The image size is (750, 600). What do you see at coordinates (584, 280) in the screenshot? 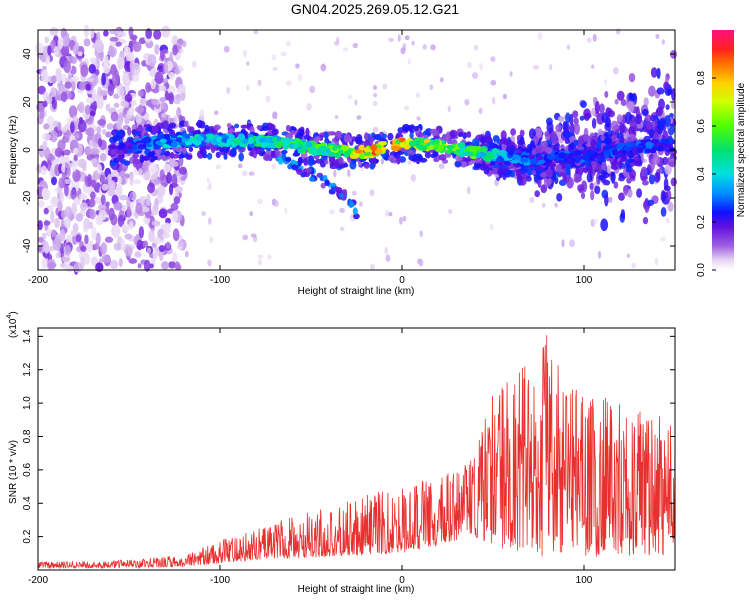
I see `spectrogram-x-tick-label: 100` at bounding box center [584, 280].